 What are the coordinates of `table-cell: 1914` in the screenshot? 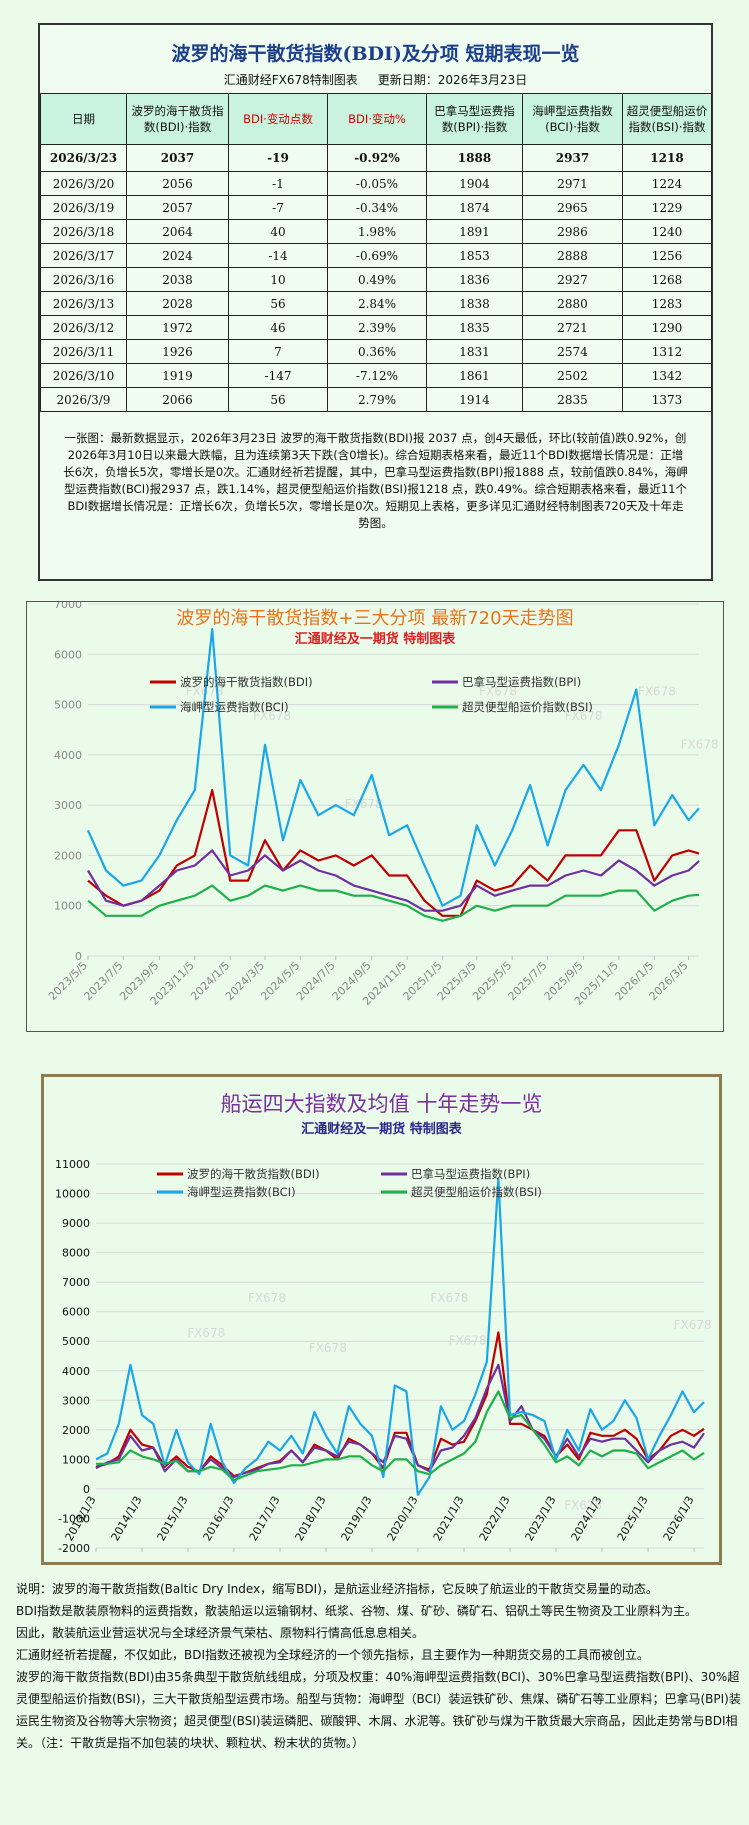 It's located at (474, 399).